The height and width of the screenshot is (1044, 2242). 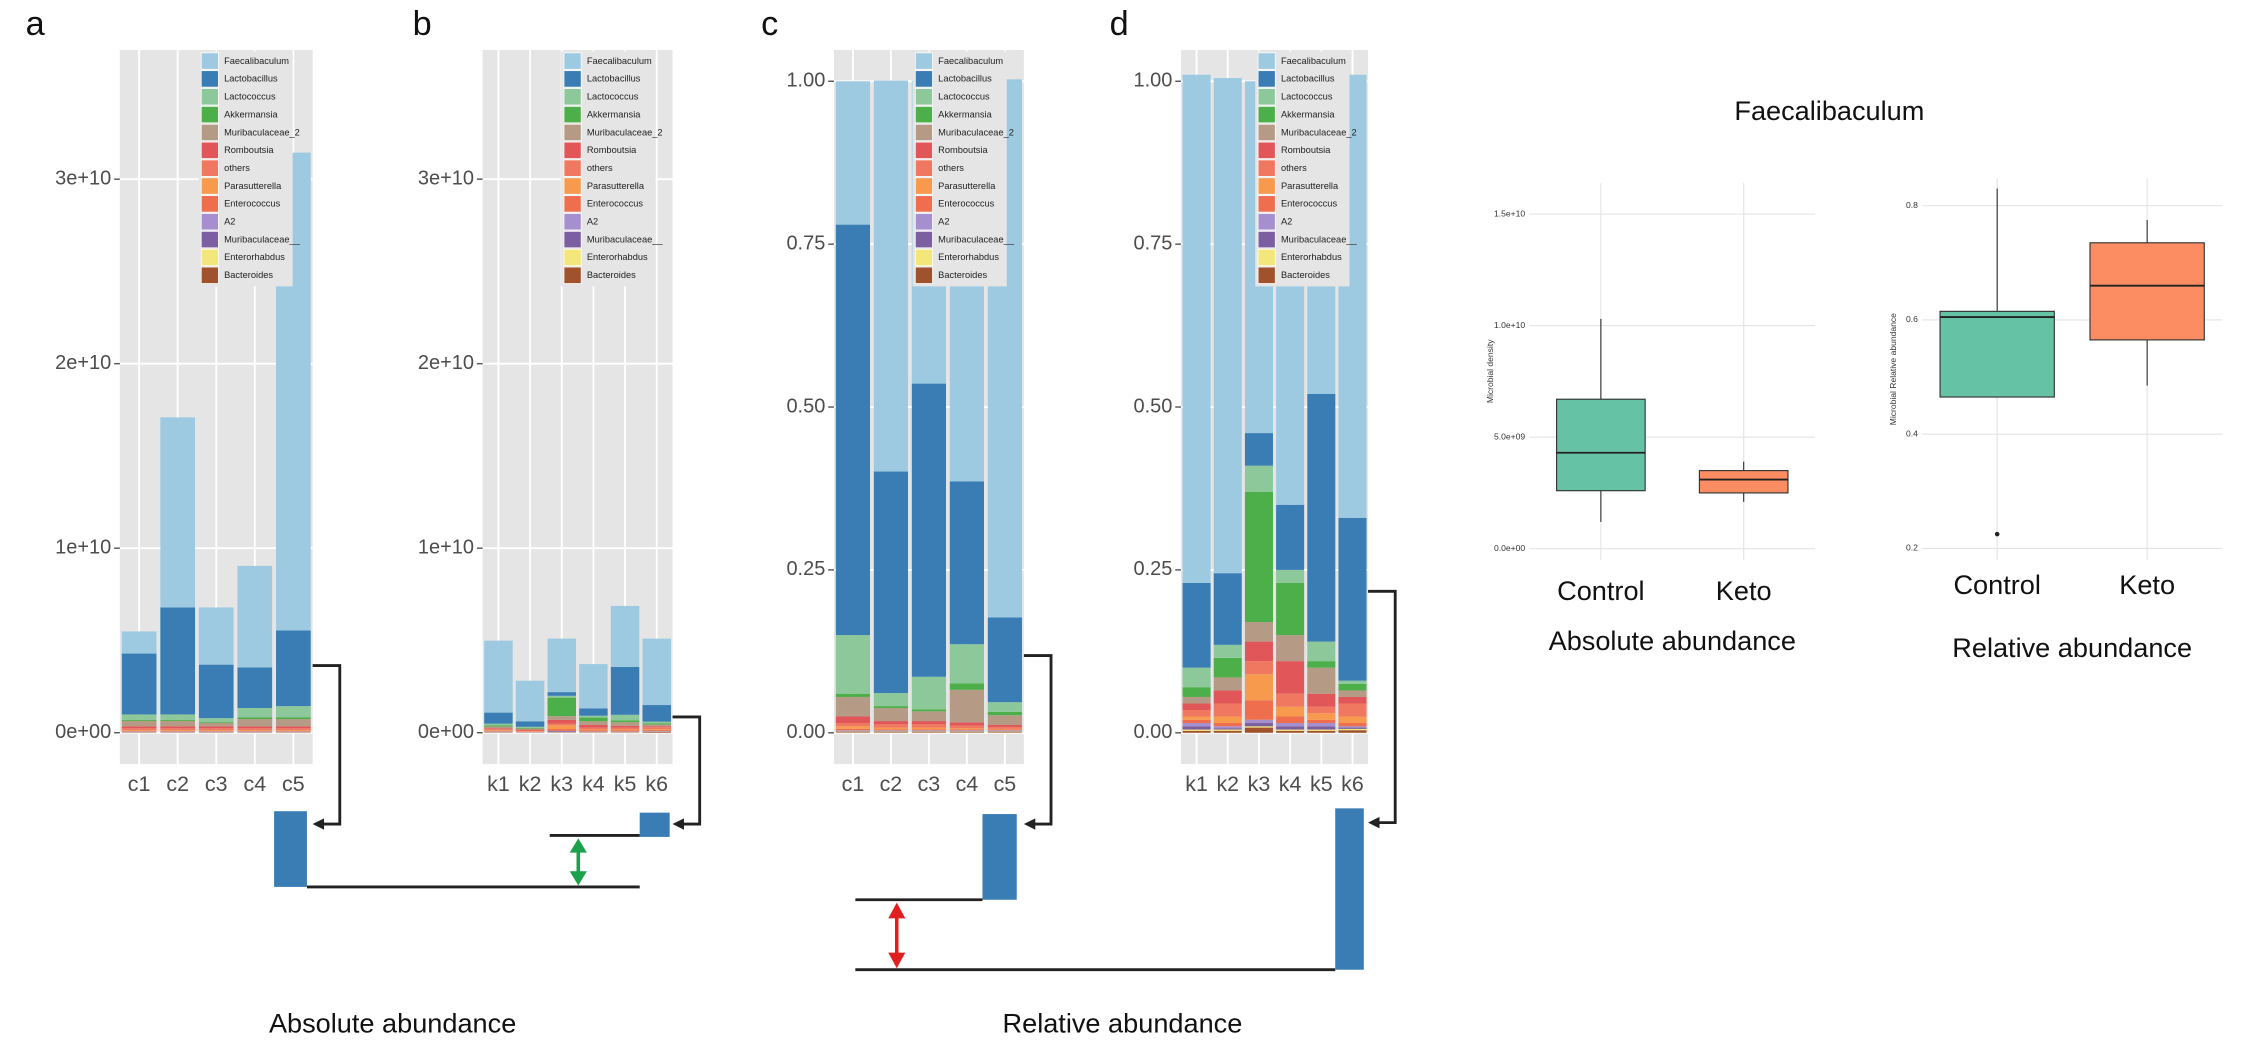 I want to click on legend-label: Muribaculaceae_2, so click(x=976, y=132).